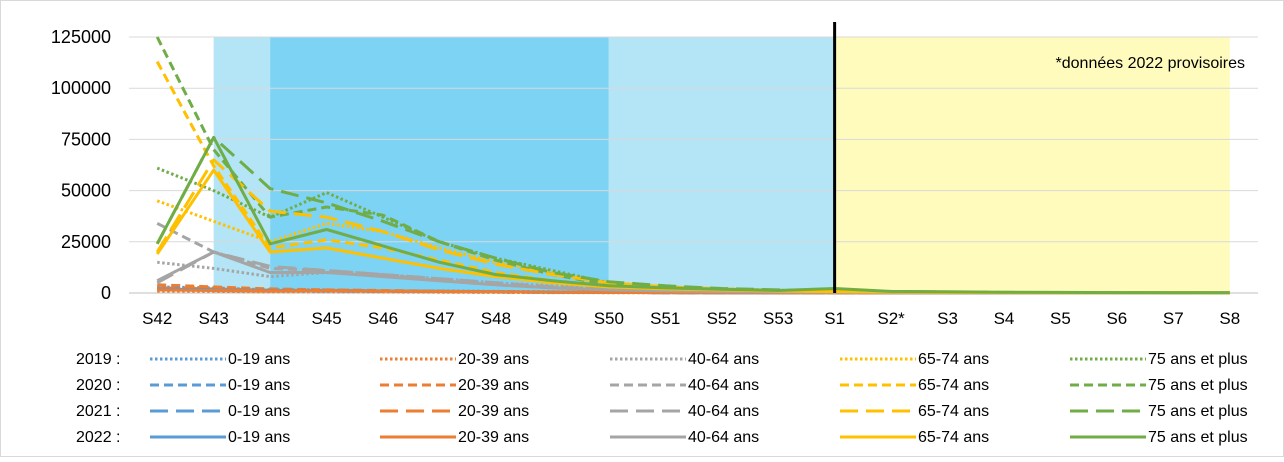 This screenshot has width=1284, height=462. Describe the element at coordinates (86, 139) in the screenshot. I see `y-tick-label: 75000` at that location.